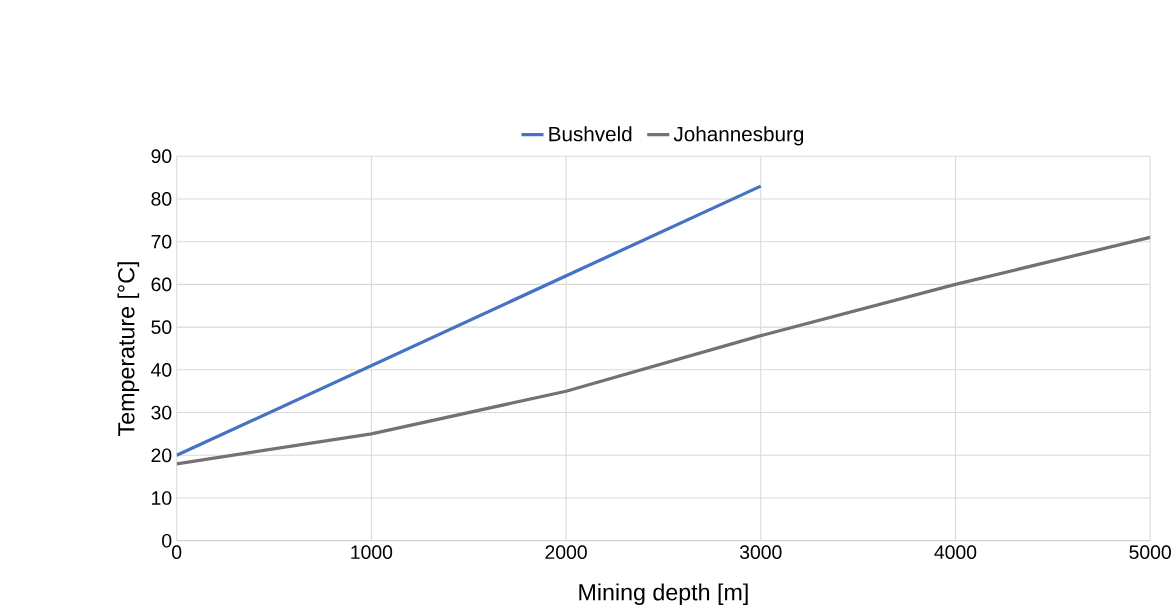 This screenshot has height=609, width=1176. I want to click on y-axis-title: Temperature [°C], so click(128, 349).